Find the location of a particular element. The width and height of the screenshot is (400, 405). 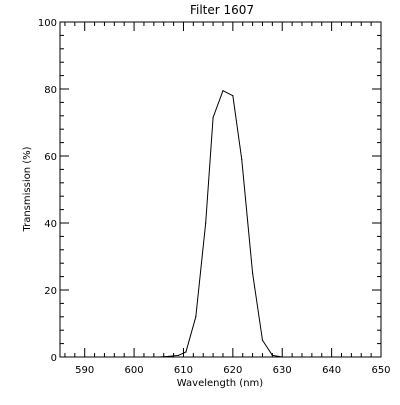

chart-title: Filter 1607 is located at coordinates (222, 10).